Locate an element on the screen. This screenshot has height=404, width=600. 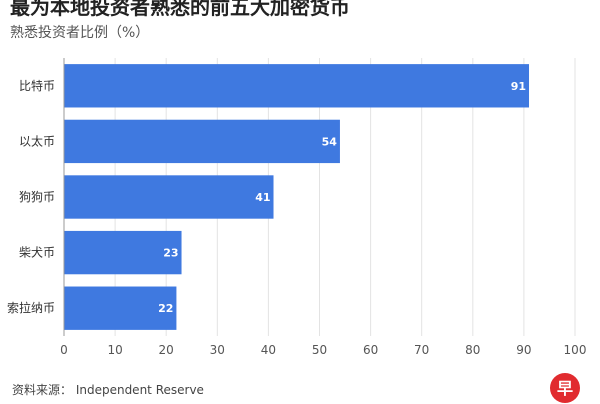
x-tick-label: 20 is located at coordinates (166, 350).